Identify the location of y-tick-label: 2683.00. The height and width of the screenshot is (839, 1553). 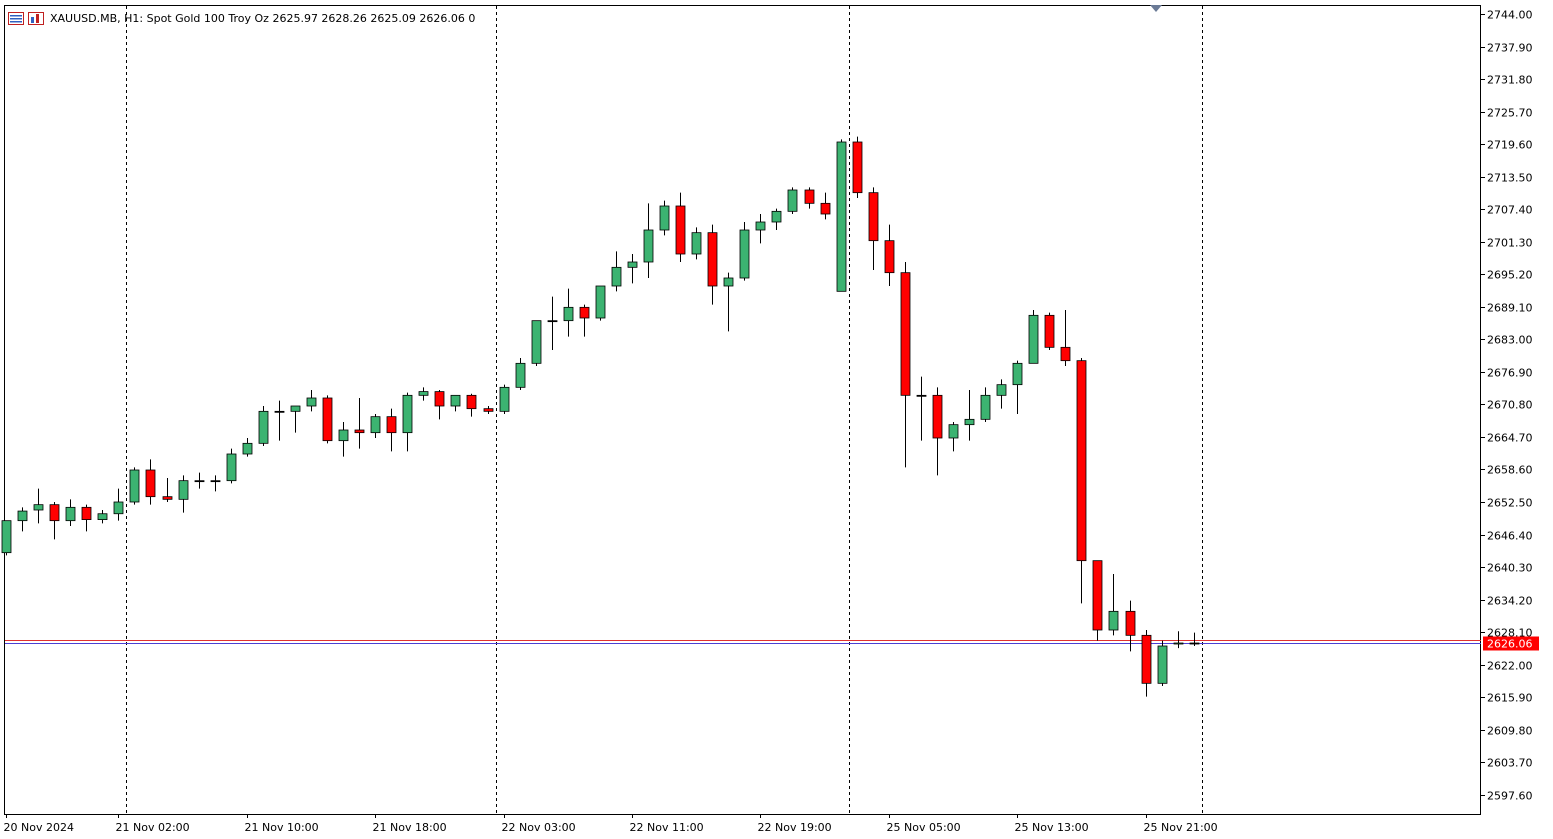
(1510, 340).